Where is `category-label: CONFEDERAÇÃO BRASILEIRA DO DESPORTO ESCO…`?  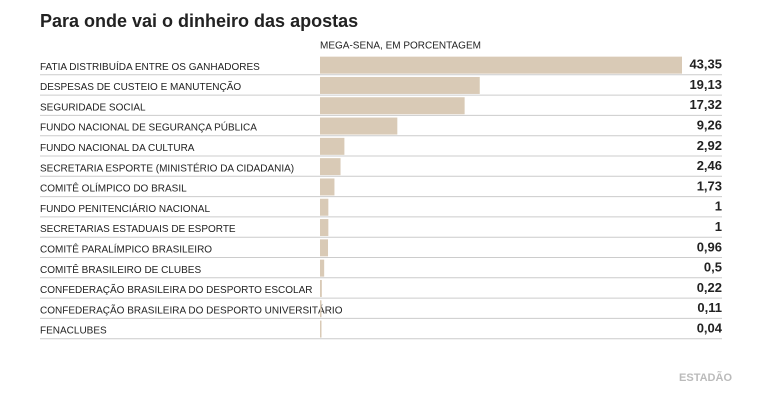
category-label: CONFEDERAÇÃO BRASILEIRA DO DESPORTO ESCO… is located at coordinates (176, 289).